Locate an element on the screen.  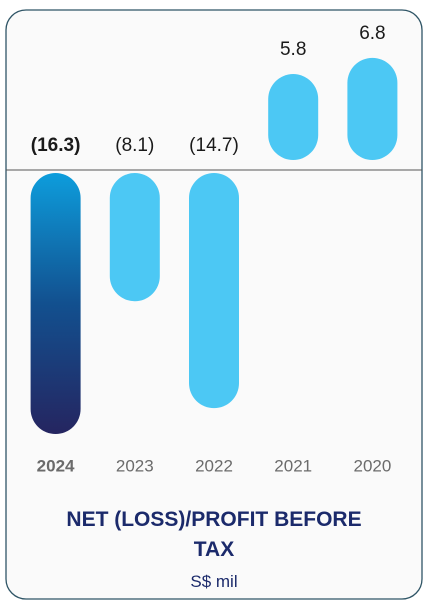
value-label: (8.1) is located at coordinates (134, 145).